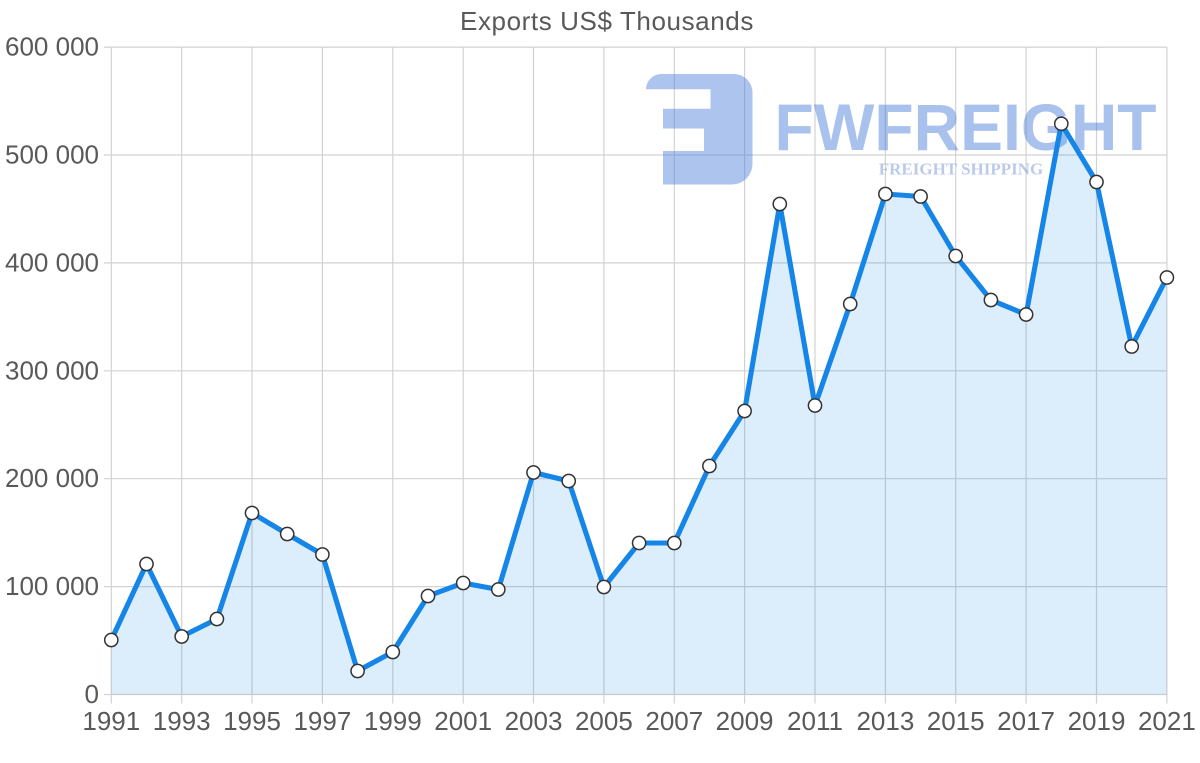 This screenshot has height=763, width=1200. Describe the element at coordinates (534, 721) in the screenshot. I see `svg-text: 2003` at that location.